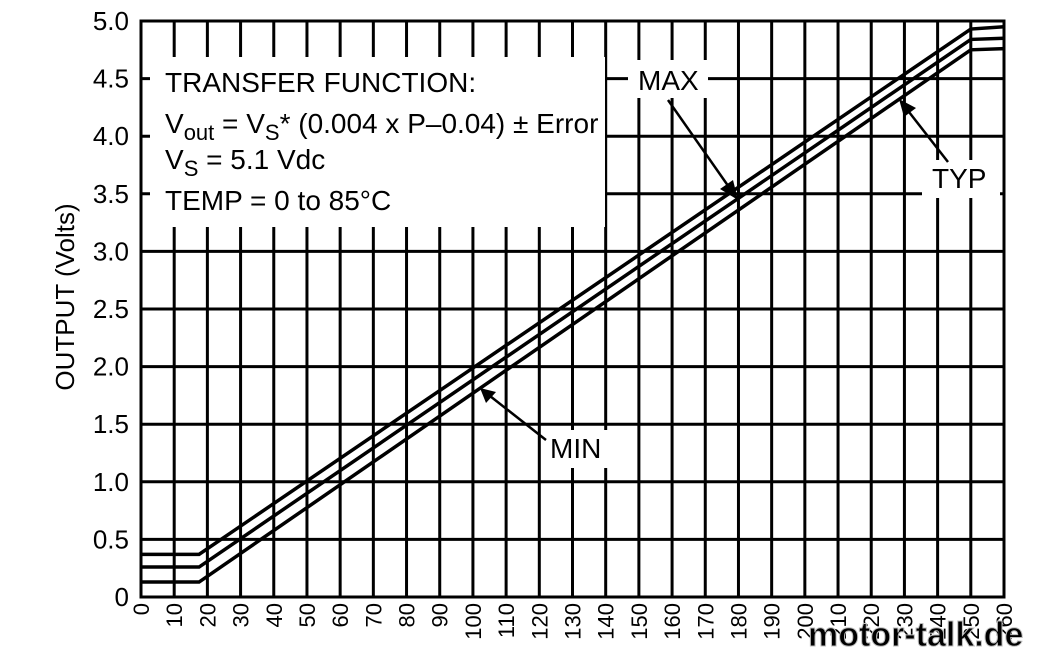  What do you see at coordinates (440, 615) in the screenshot?
I see `x-tick-label: 90` at bounding box center [440, 615].